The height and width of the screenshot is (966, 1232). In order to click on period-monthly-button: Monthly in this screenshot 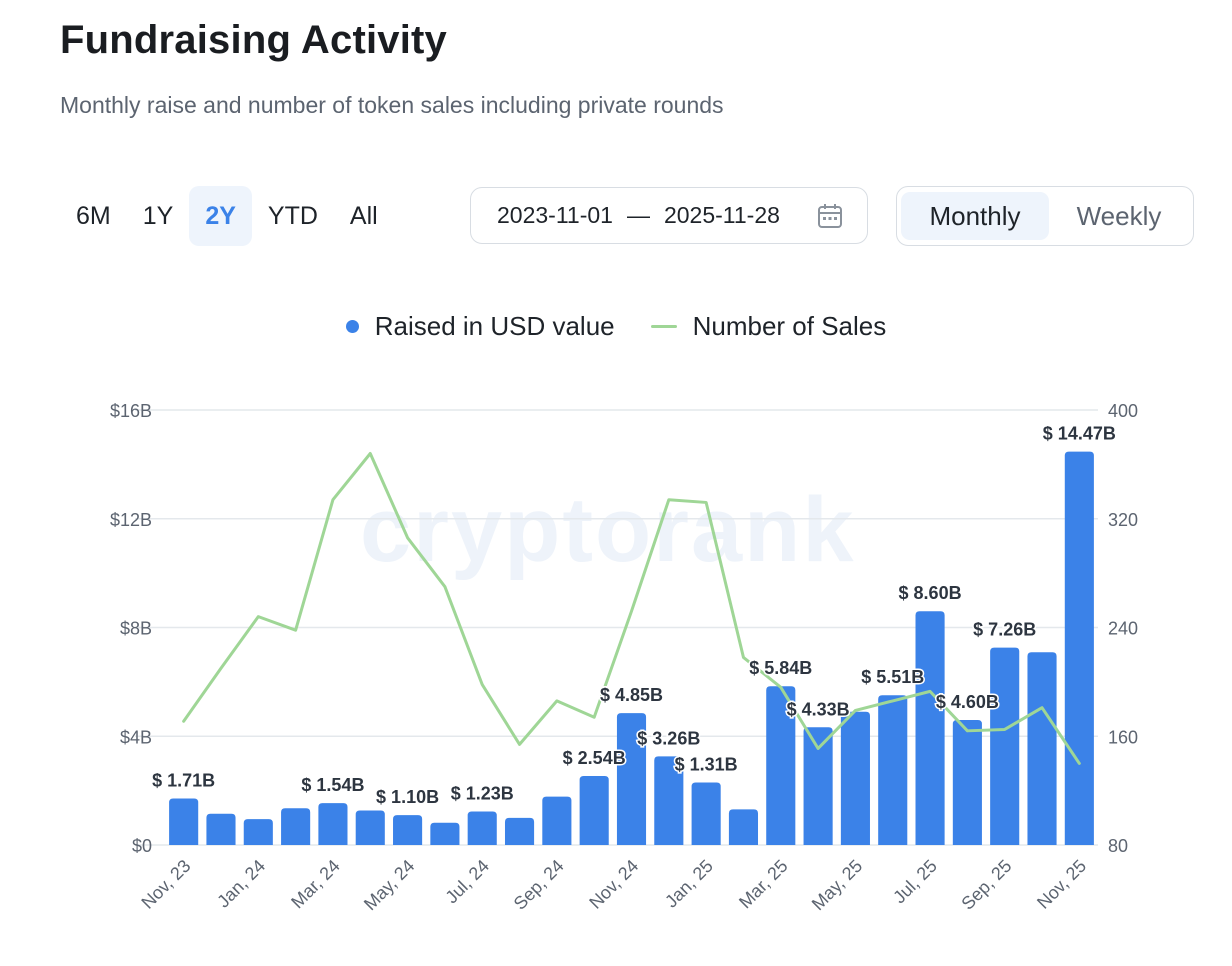, I will do `click(975, 216)`.